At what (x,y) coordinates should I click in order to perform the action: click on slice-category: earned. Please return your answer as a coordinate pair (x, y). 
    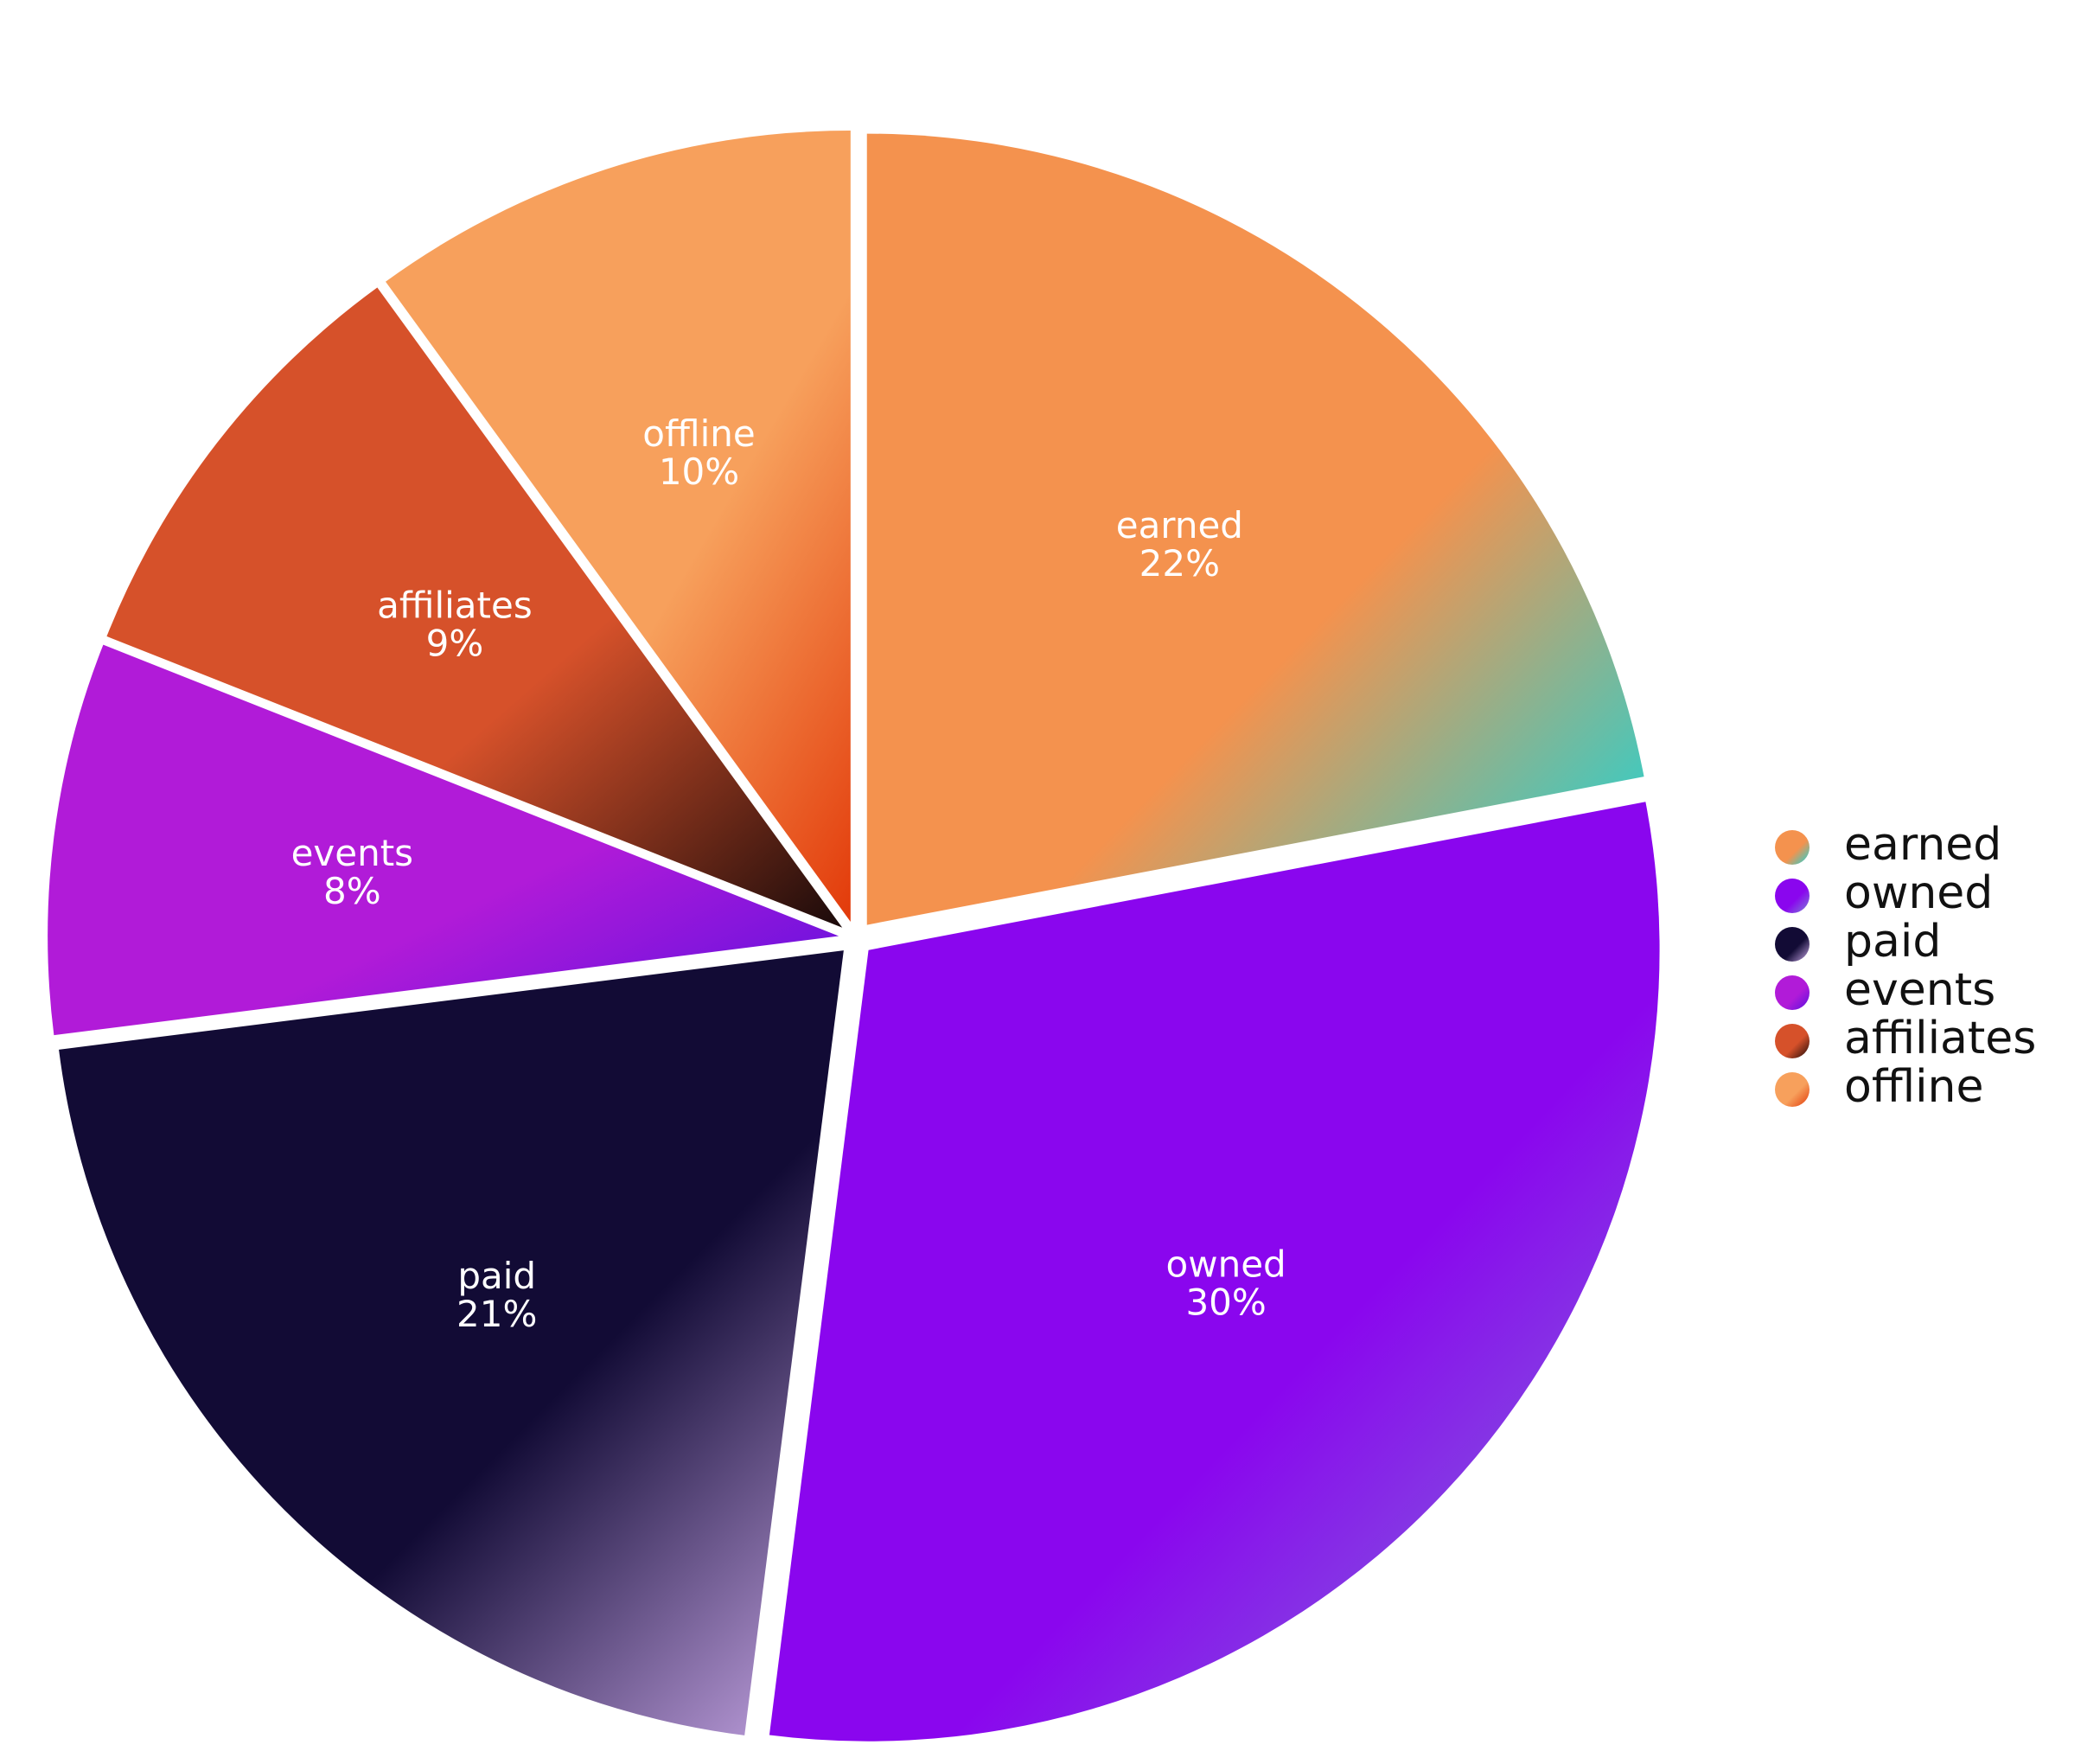
    Looking at the image, I should click on (1179, 525).